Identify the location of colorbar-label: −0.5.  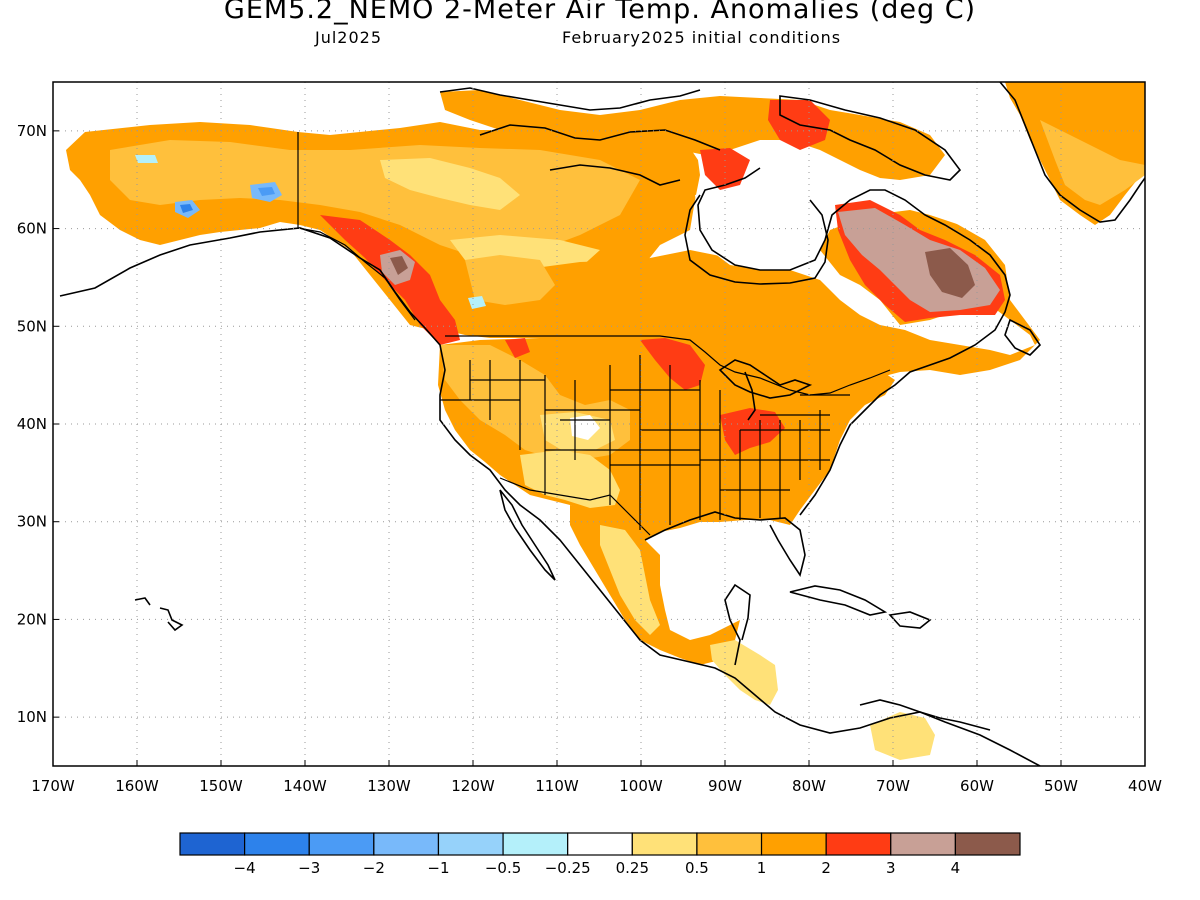
(503, 868).